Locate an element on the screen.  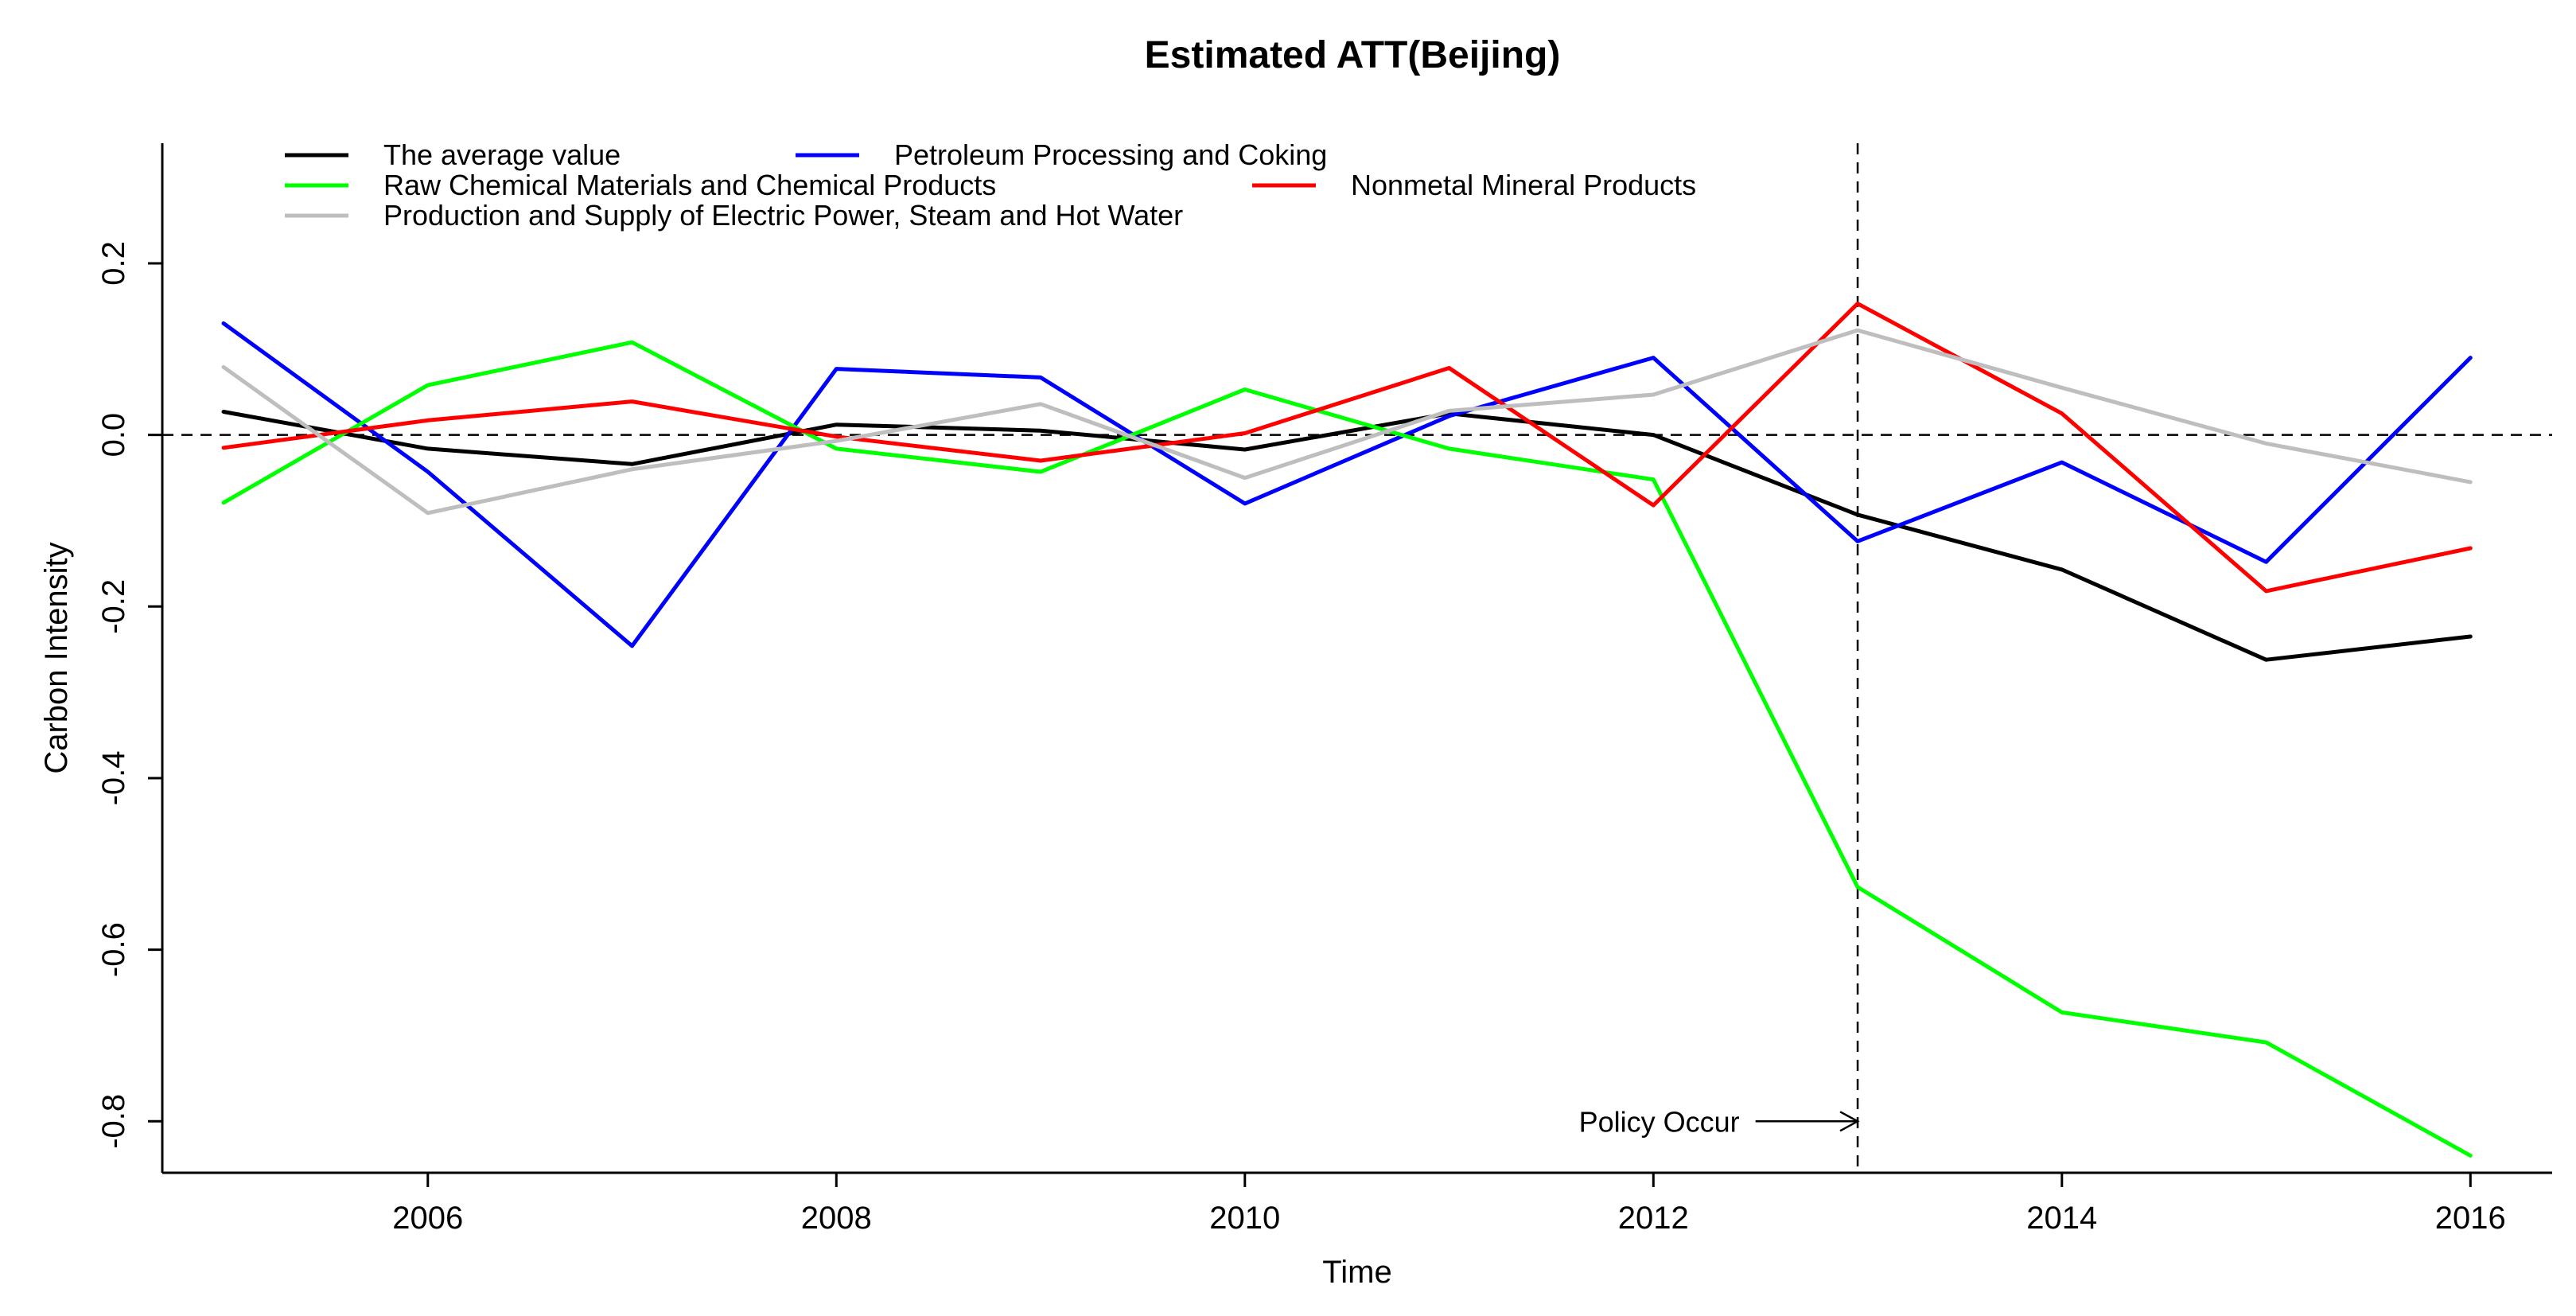
legend-label-3: Nonmetal Mineral Products is located at coordinates (1524, 185).